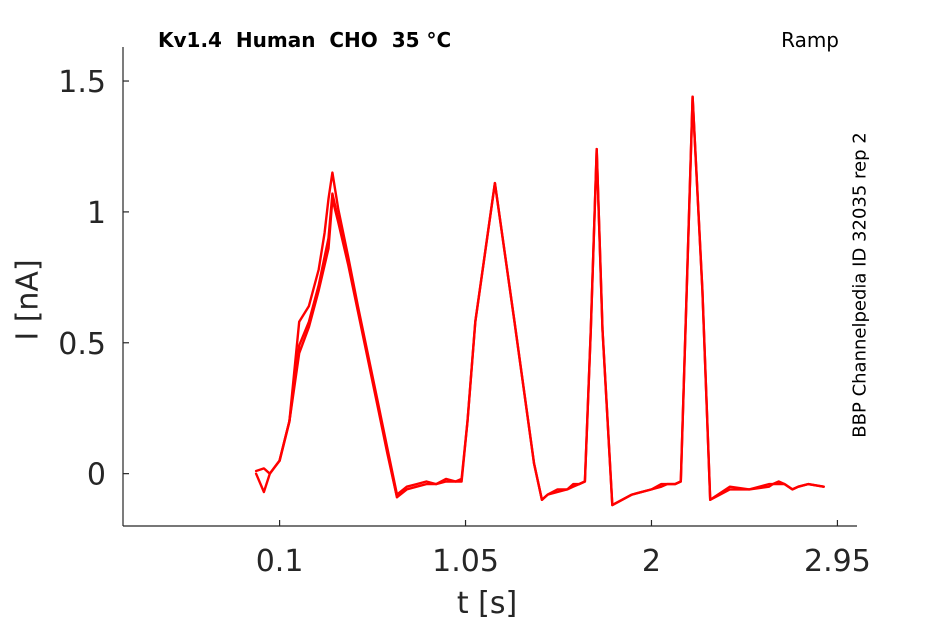  What do you see at coordinates (837, 561) in the screenshot?
I see `x-tick-label: 2.95` at bounding box center [837, 561].